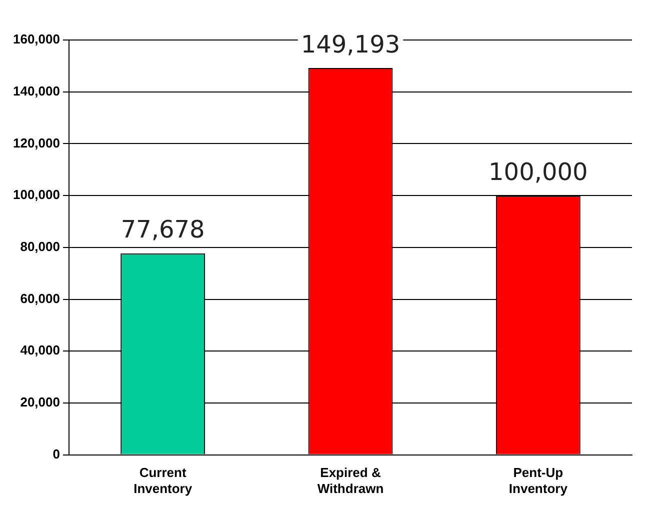  Describe the element at coordinates (40, 402) in the screenshot. I see `y-tick-label: 20,000` at that location.